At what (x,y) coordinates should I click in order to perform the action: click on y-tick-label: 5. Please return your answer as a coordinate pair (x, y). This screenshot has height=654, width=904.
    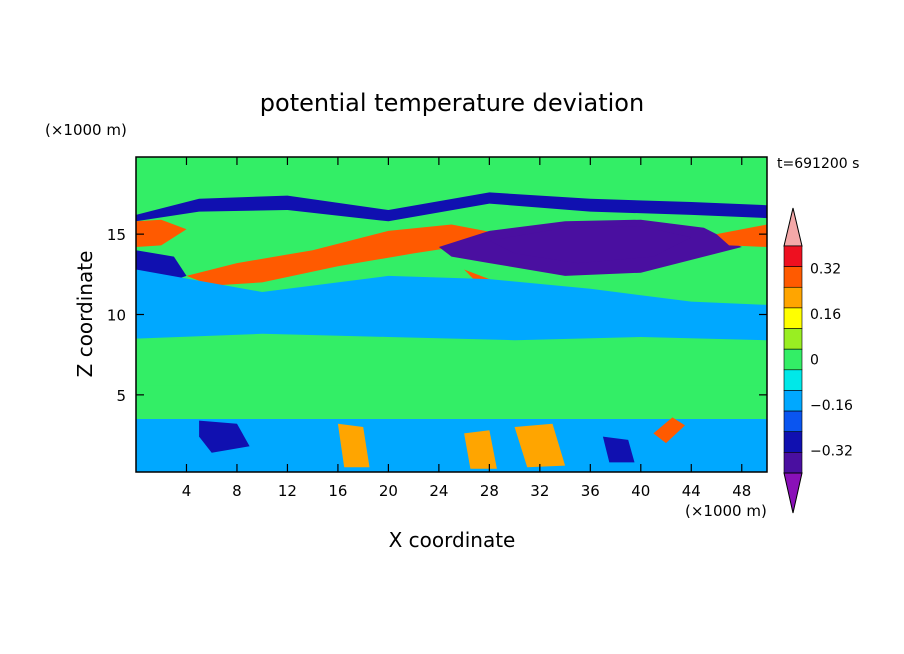
    Looking at the image, I should click on (121, 396).